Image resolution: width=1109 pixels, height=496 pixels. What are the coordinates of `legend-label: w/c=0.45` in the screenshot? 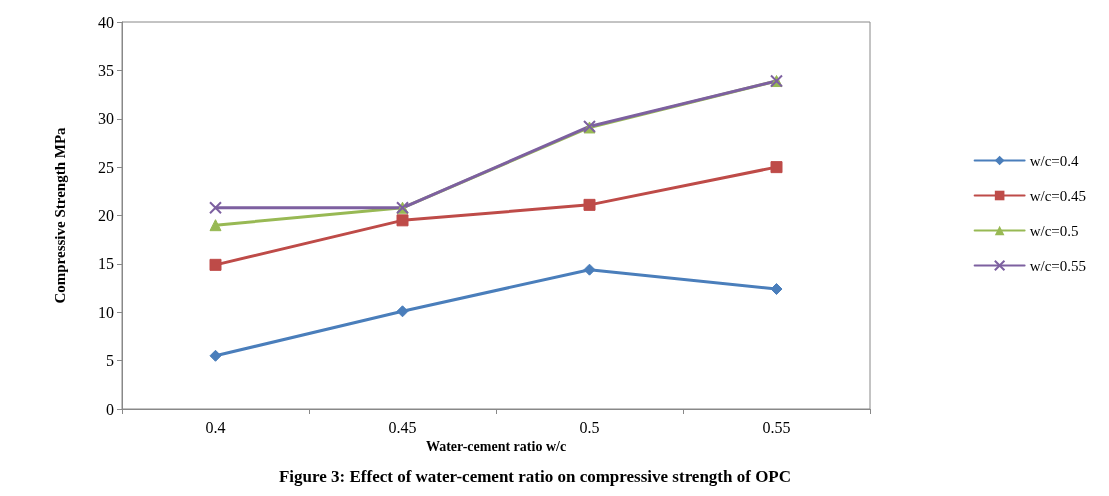 It's located at (1058, 195).